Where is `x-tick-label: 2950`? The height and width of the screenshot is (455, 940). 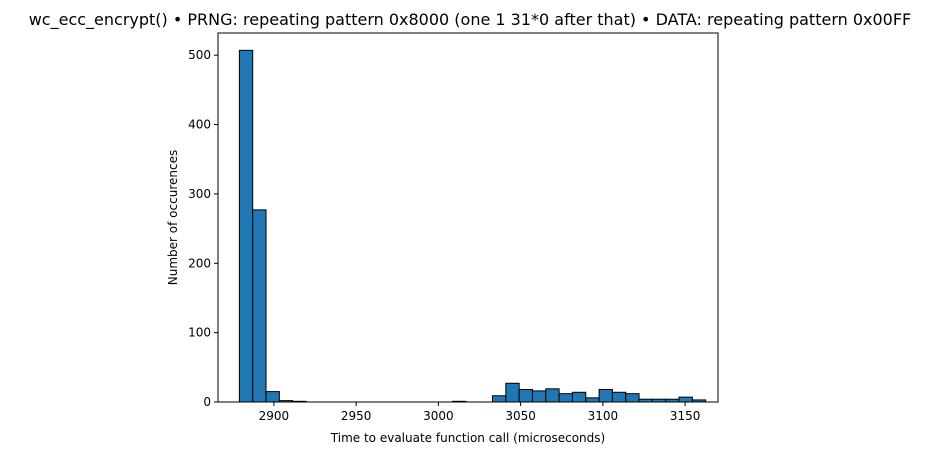 x-tick-label: 2950 is located at coordinates (356, 416).